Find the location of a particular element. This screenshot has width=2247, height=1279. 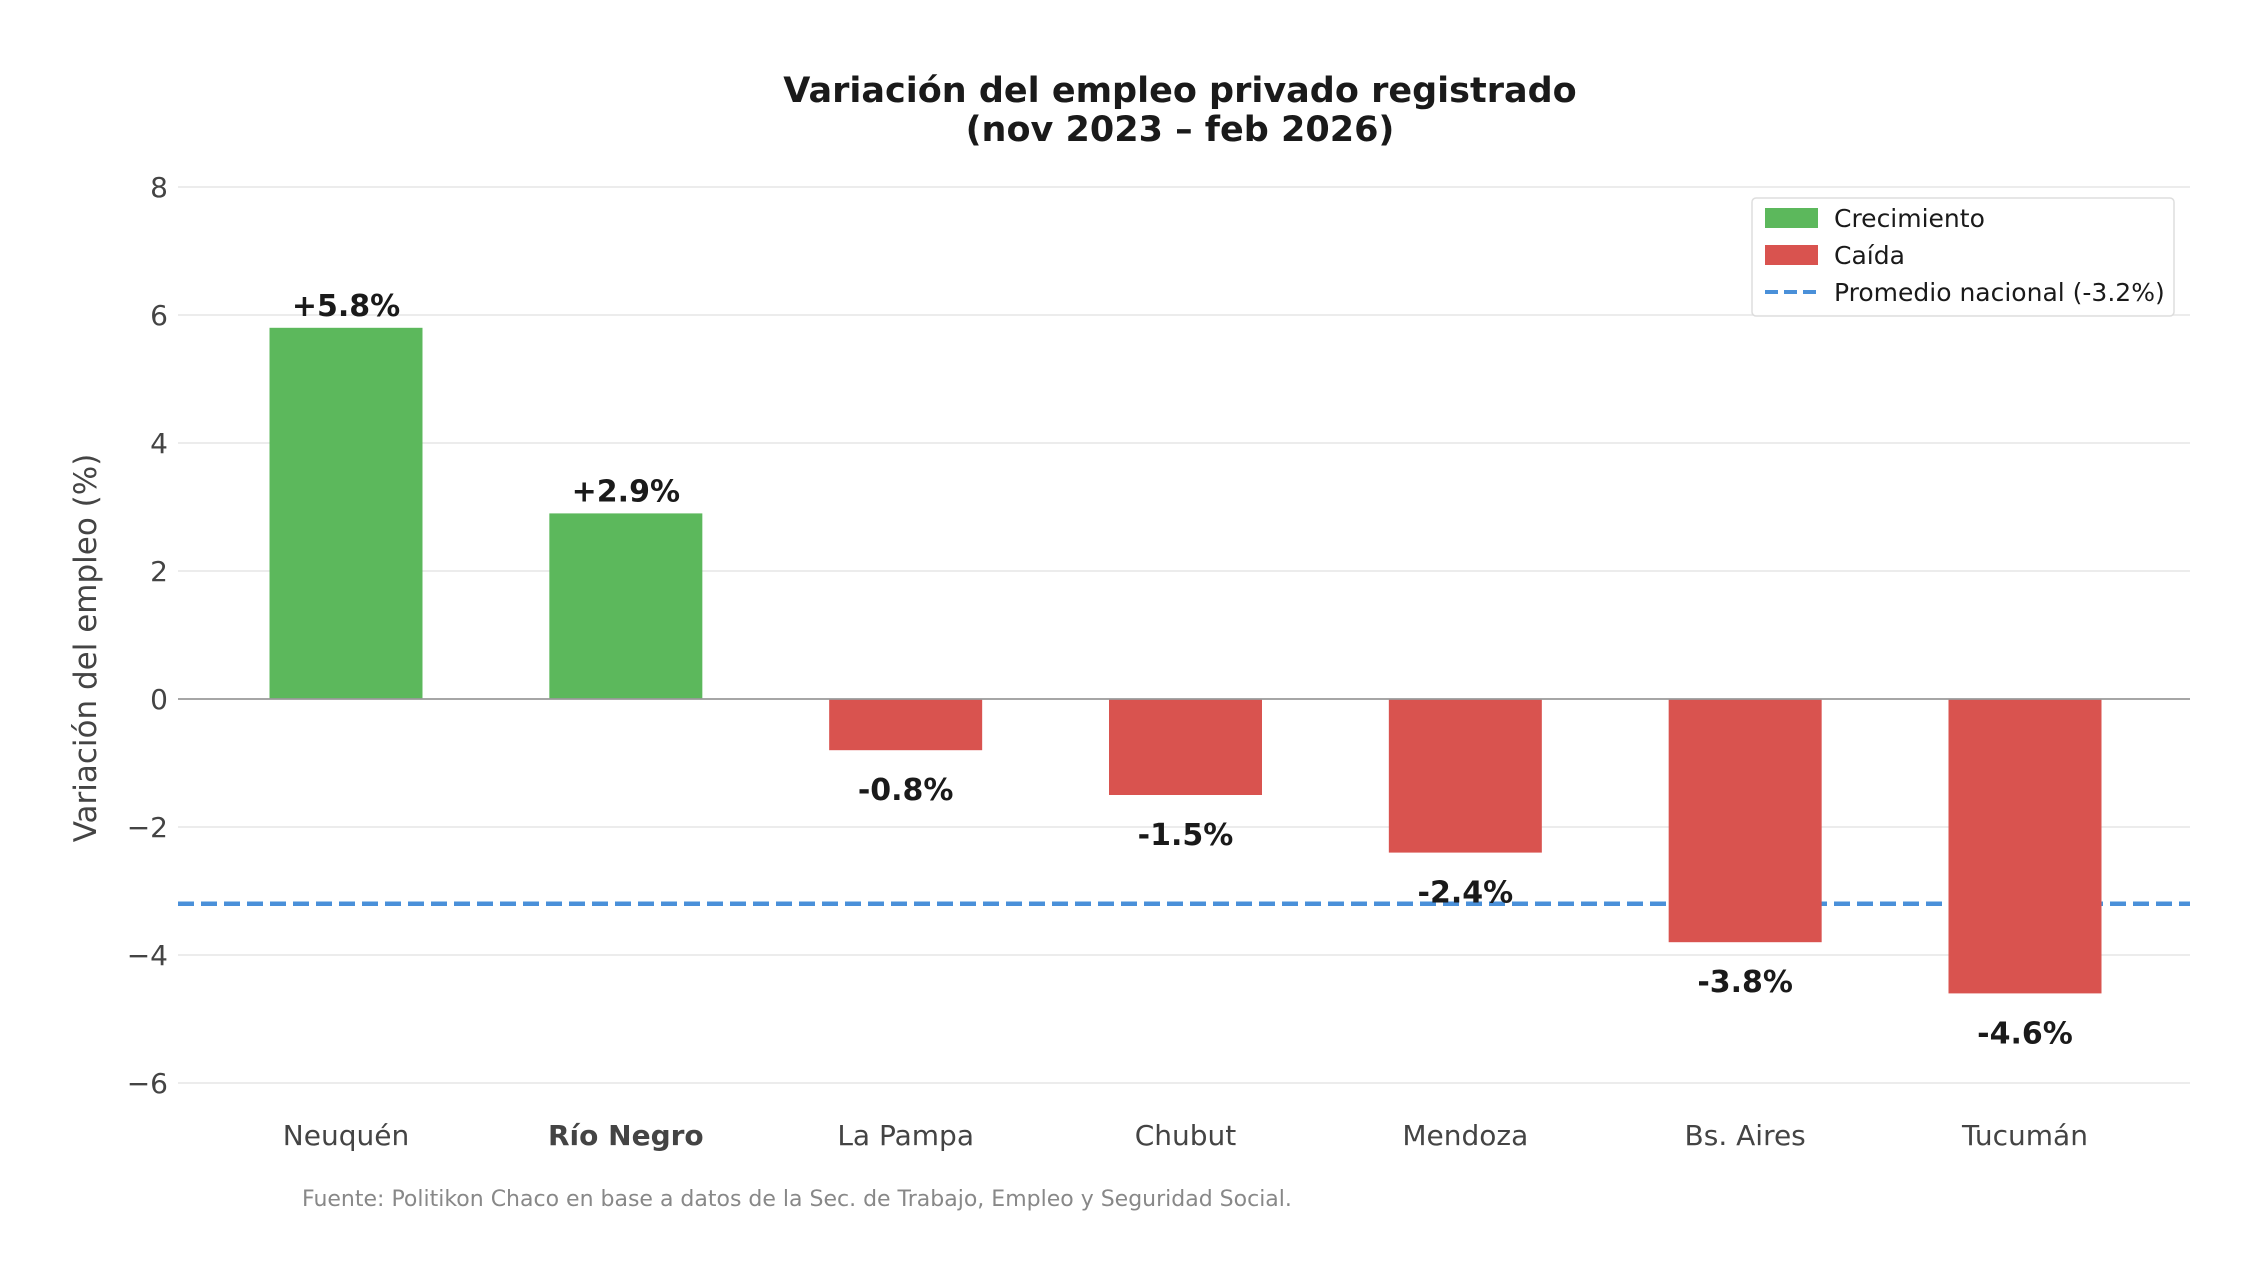

legend-frame is located at coordinates (1963, 257).